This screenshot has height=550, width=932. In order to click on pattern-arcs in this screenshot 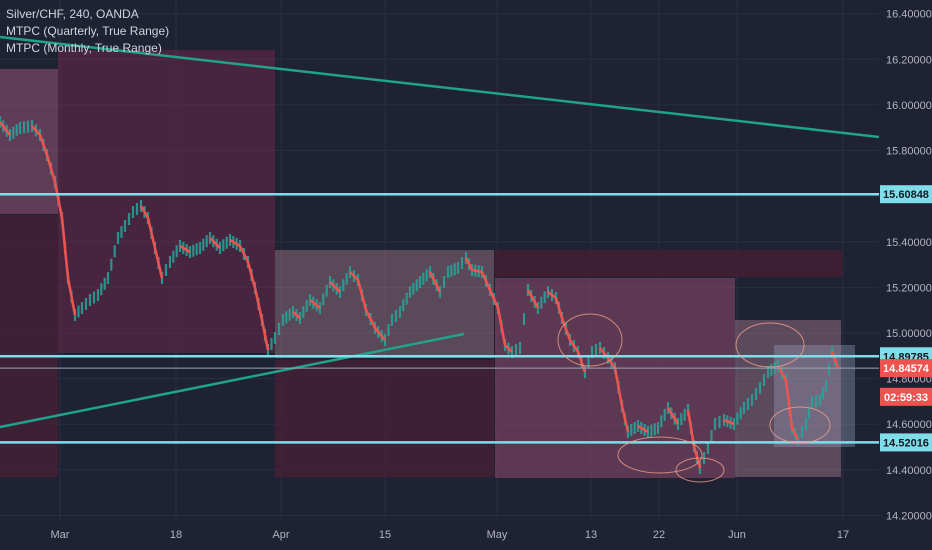, I will do `click(694, 398)`.